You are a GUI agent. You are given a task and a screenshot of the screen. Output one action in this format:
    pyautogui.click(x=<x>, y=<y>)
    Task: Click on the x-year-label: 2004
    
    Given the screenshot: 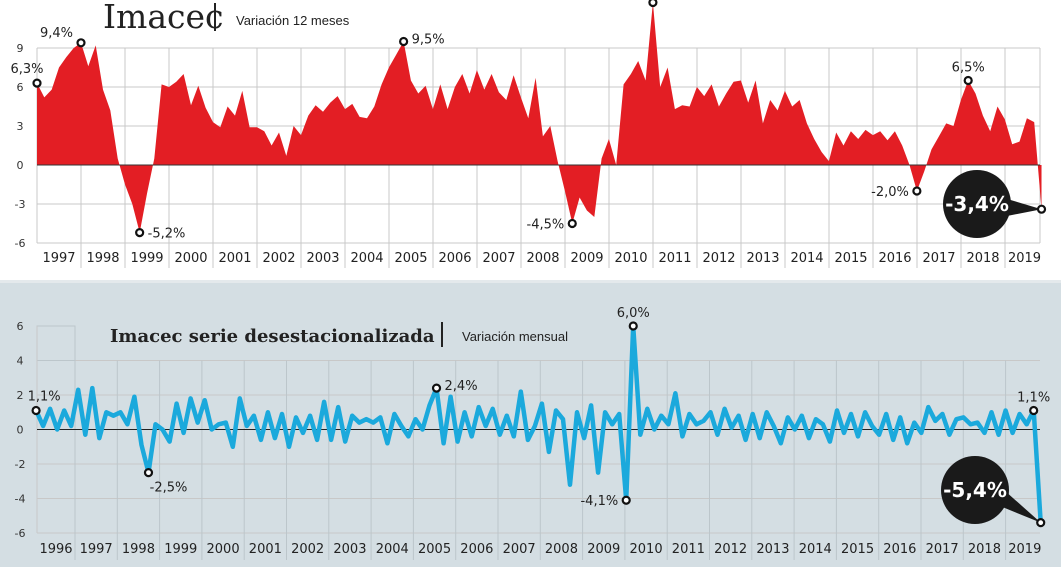 What is the action you would take?
    pyautogui.click(x=366, y=258)
    